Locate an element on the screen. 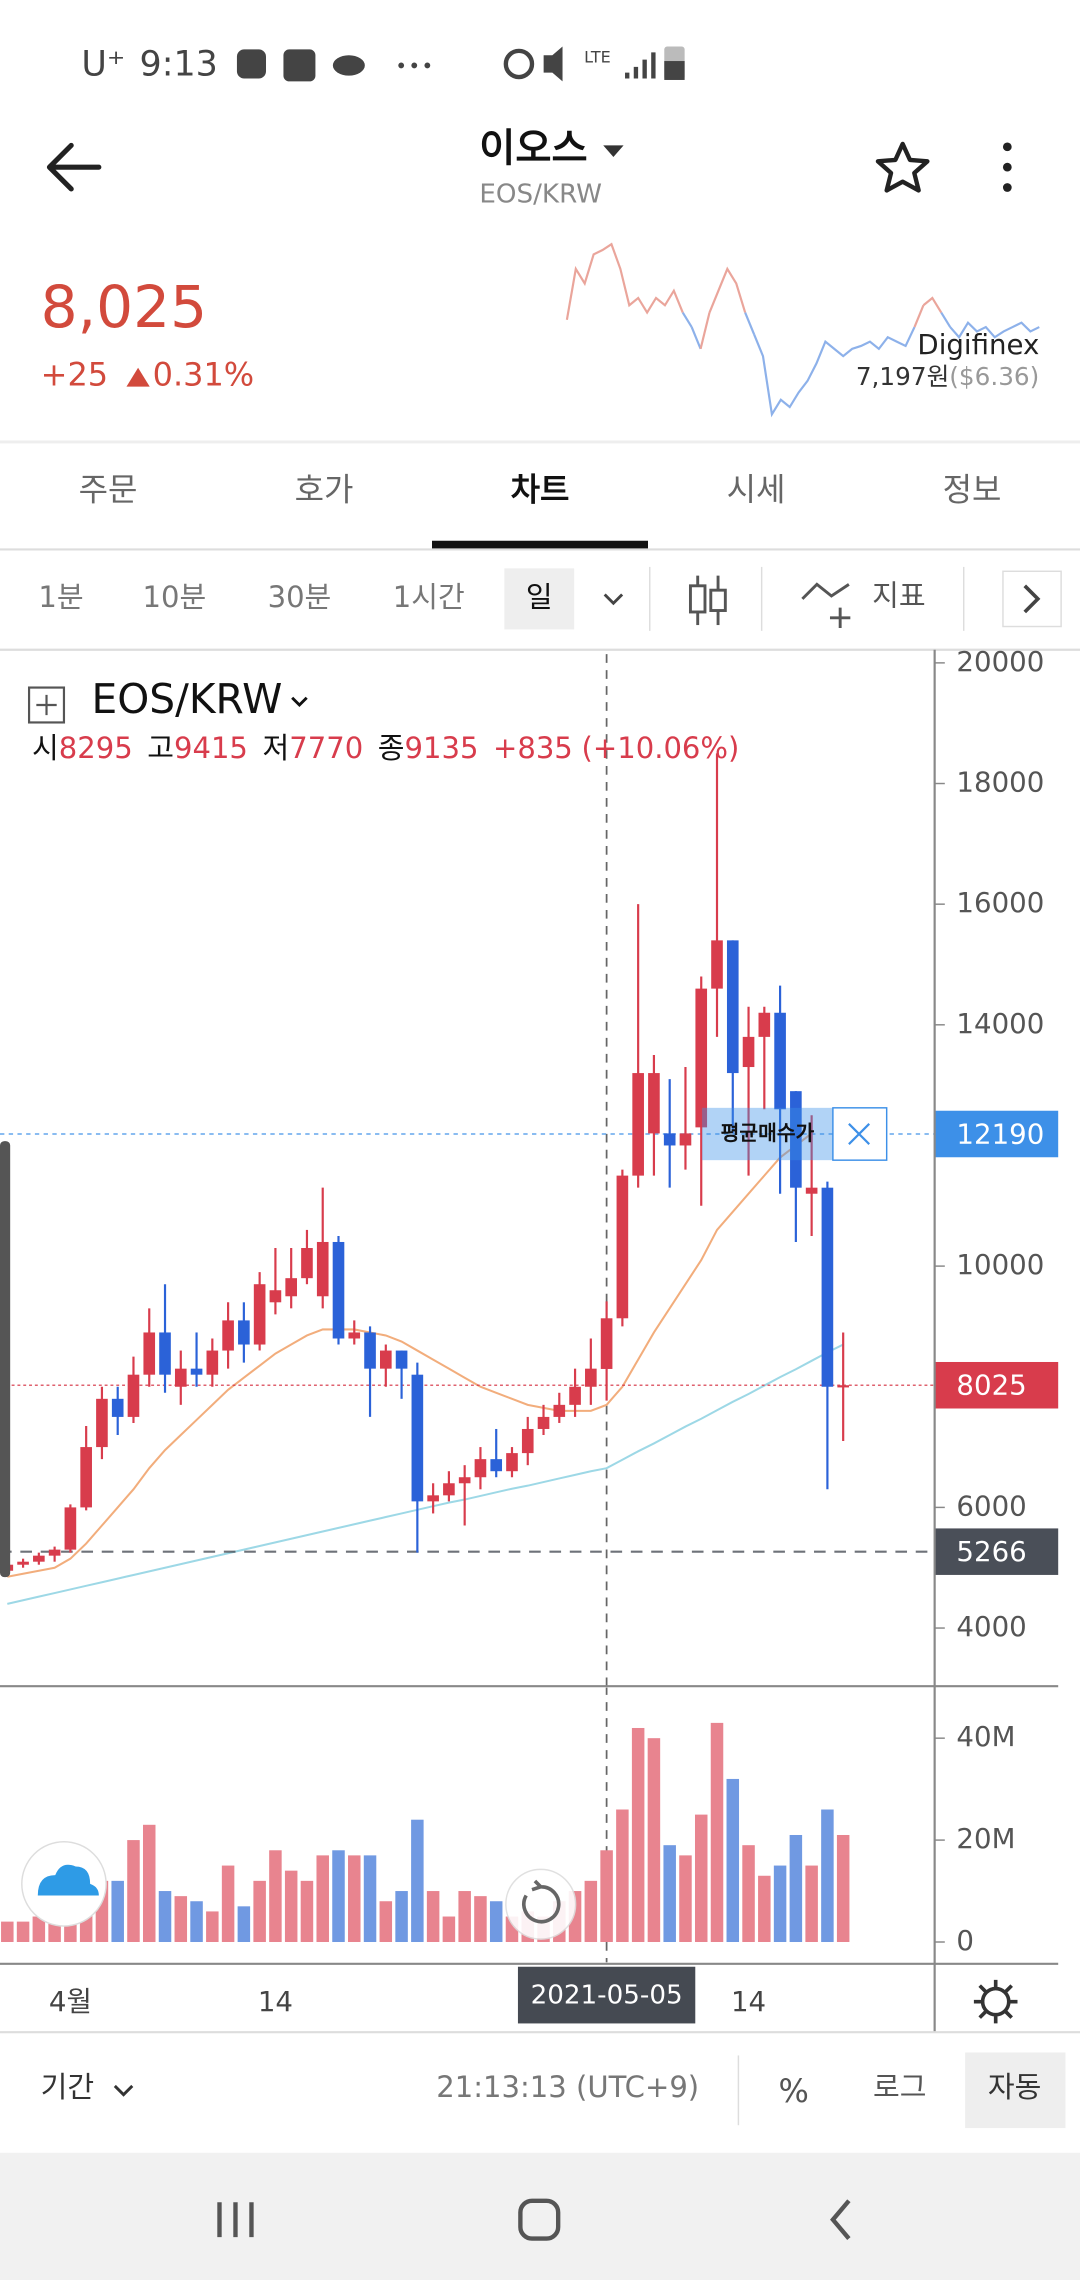  title-dropdown is located at coordinates (613, 151).